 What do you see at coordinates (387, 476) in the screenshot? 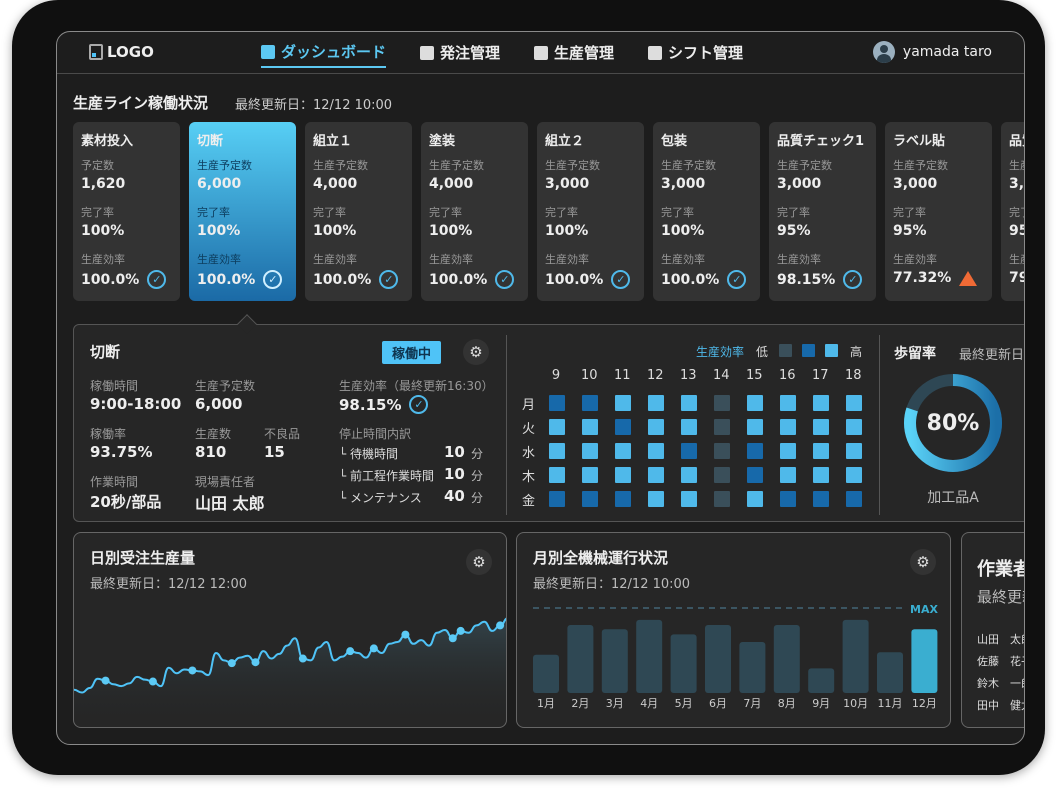
I see `stop-label: └ 前工程作業時間` at bounding box center [387, 476].